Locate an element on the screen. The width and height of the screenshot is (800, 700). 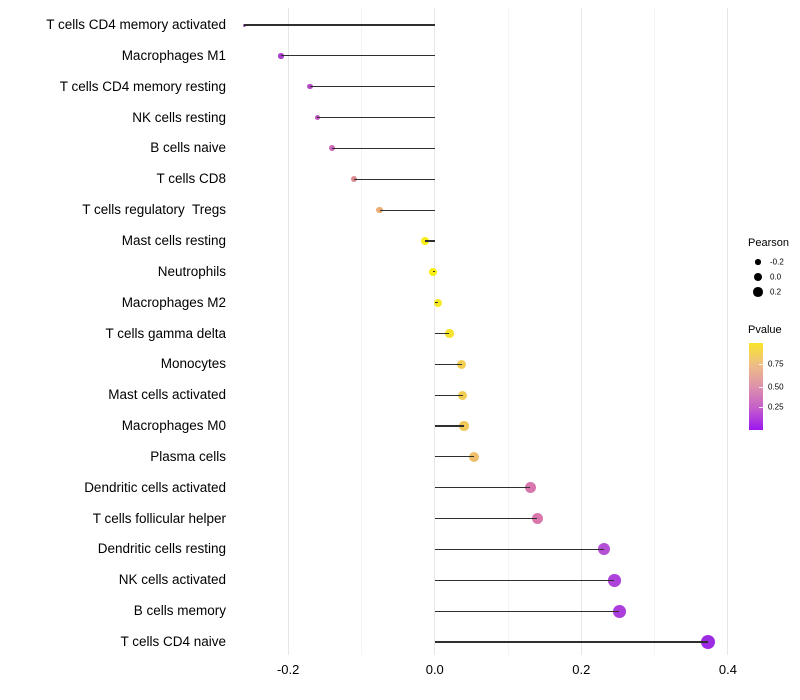
x-axis-tick-label: 0.4 is located at coordinates (727, 669).